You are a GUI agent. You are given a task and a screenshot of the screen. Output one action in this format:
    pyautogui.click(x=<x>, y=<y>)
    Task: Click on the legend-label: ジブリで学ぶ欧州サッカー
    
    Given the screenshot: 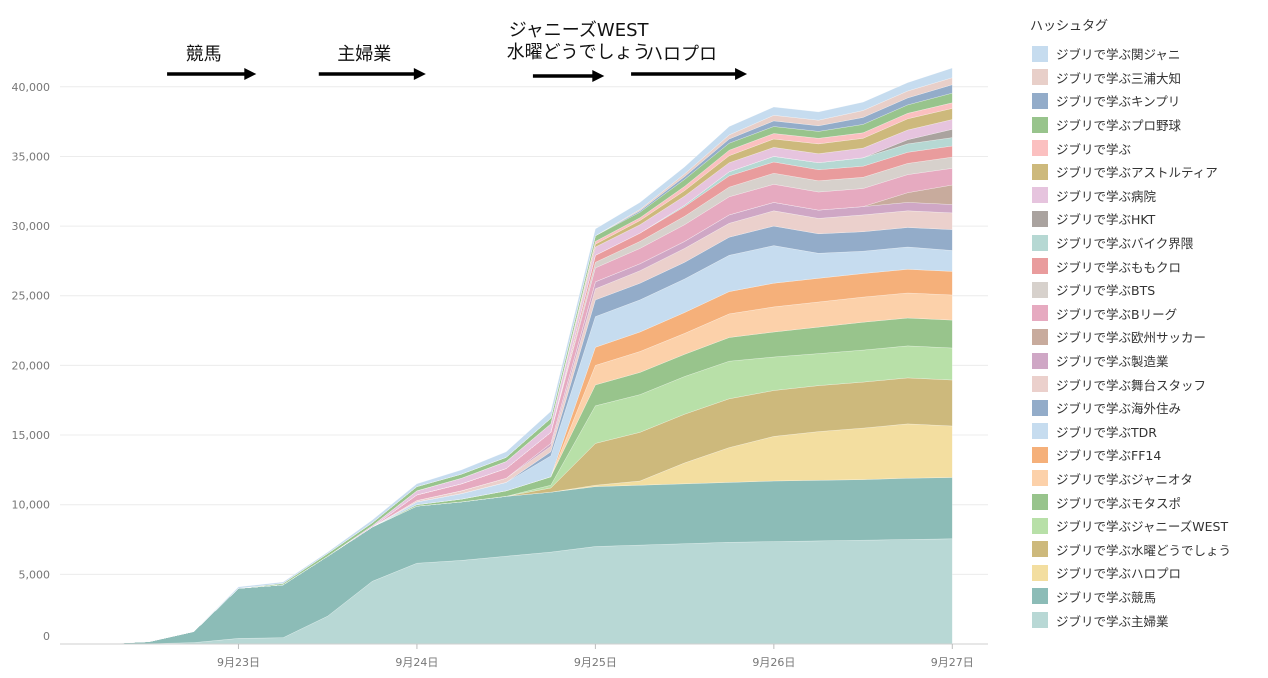 What is the action you would take?
    pyautogui.click(x=1131, y=338)
    